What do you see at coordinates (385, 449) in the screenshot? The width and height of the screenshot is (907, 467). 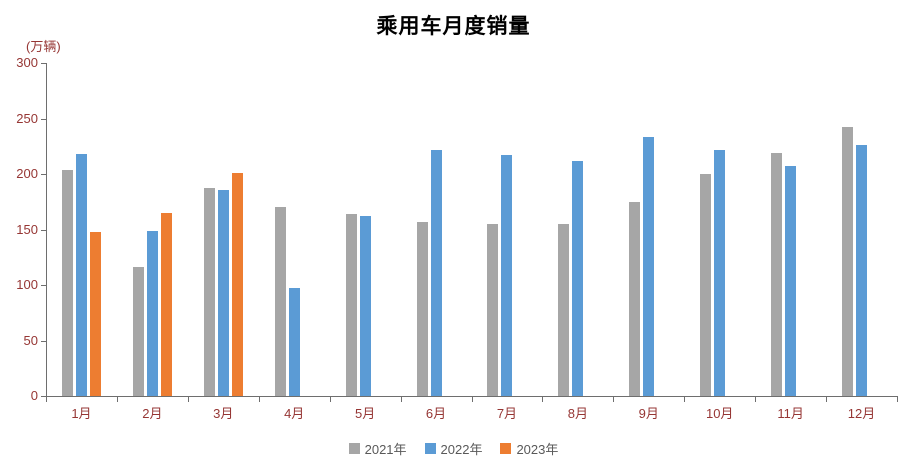 I see `legend-label: 2021年` at bounding box center [385, 449].